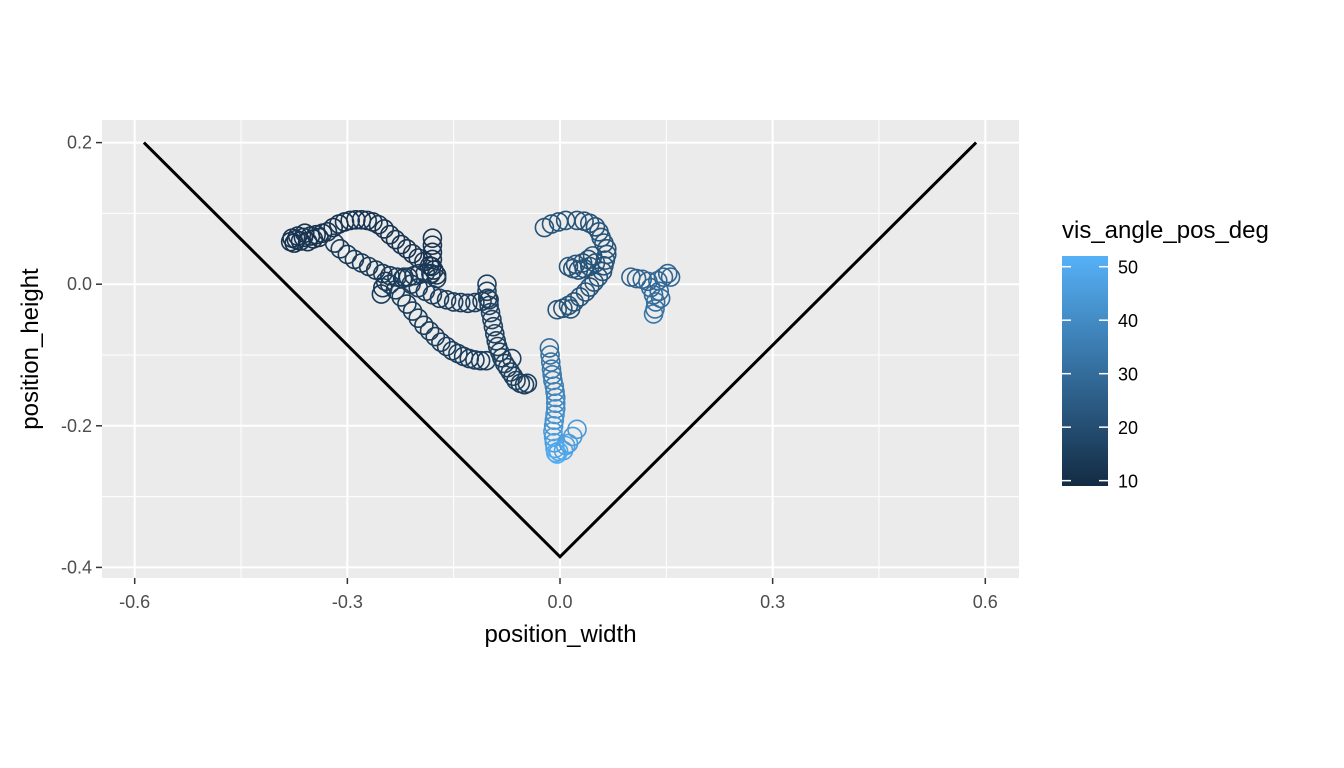 This screenshot has width=1344, height=768. Describe the element at coordinates (560, 634) in the screenshot. I see `x-axis-title: position_width` at that location.